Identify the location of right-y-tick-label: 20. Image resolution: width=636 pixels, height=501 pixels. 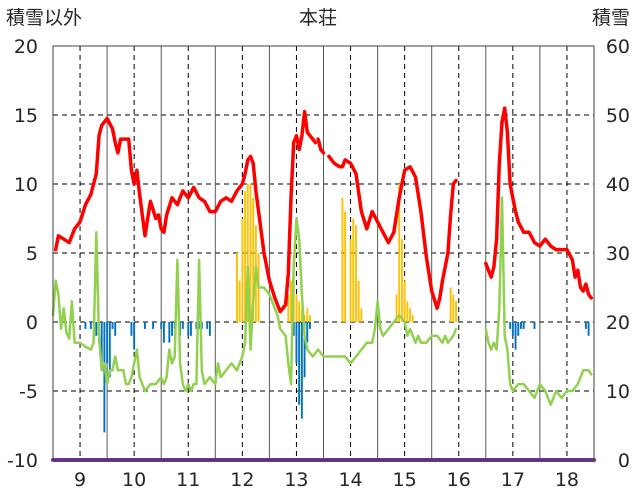
(618, 323).